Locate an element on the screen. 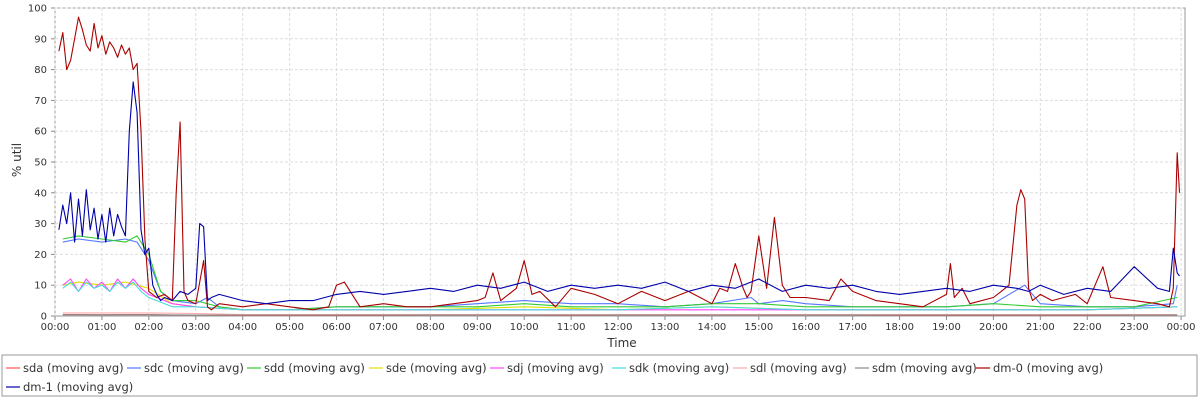 This screenshot has height=404, width=1200. x-tick-label: 12:00 is located at coordinates (618, 327).